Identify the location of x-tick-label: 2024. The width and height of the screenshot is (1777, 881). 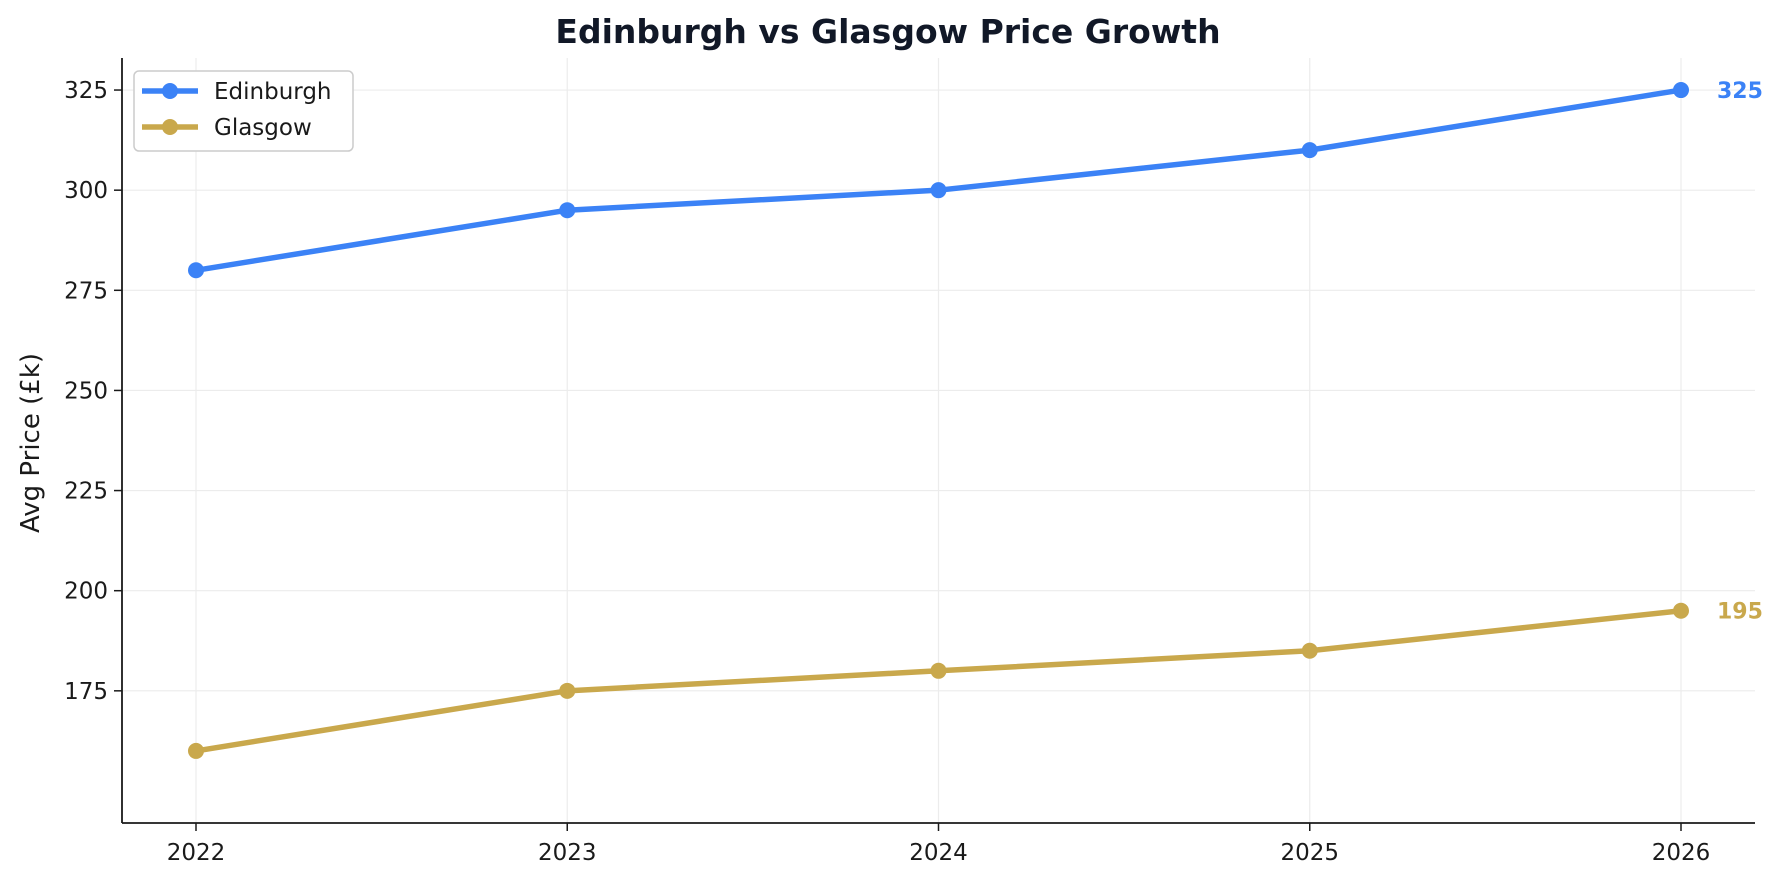
(938, 853).